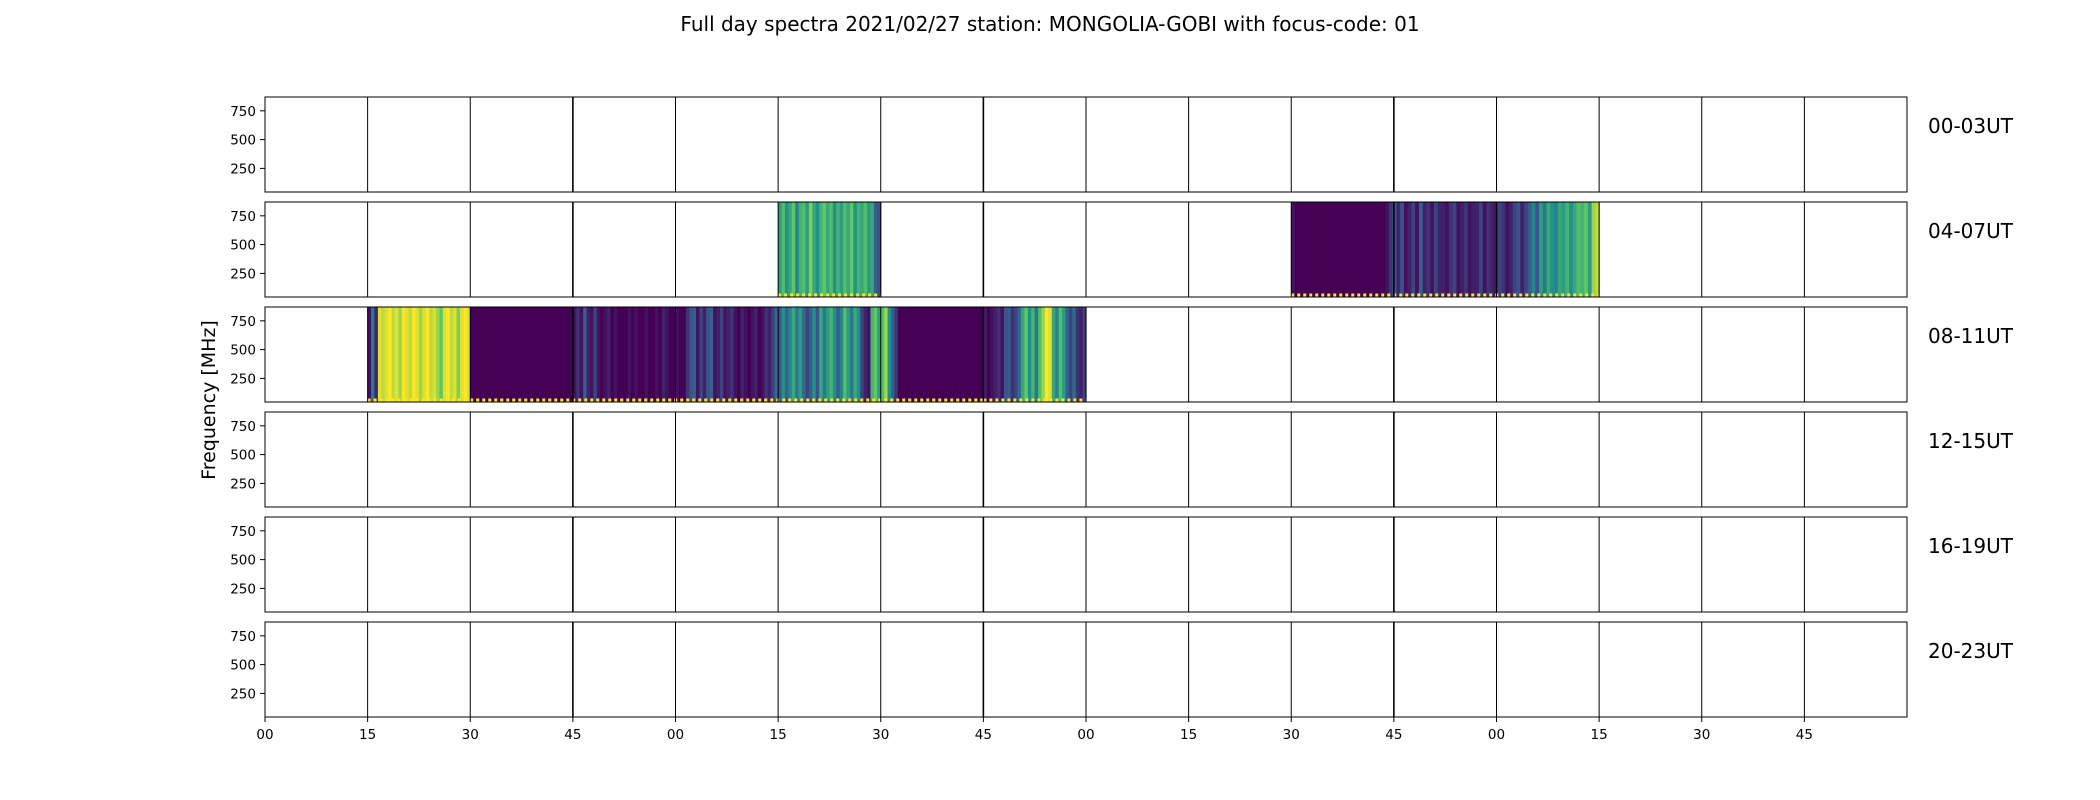 The height and width of the screenshot is (800, 2100). What do you see at coordinates (243, 561) in the screenshot?
I see `y-tick-label: 500` at bounding box center [243, 561].